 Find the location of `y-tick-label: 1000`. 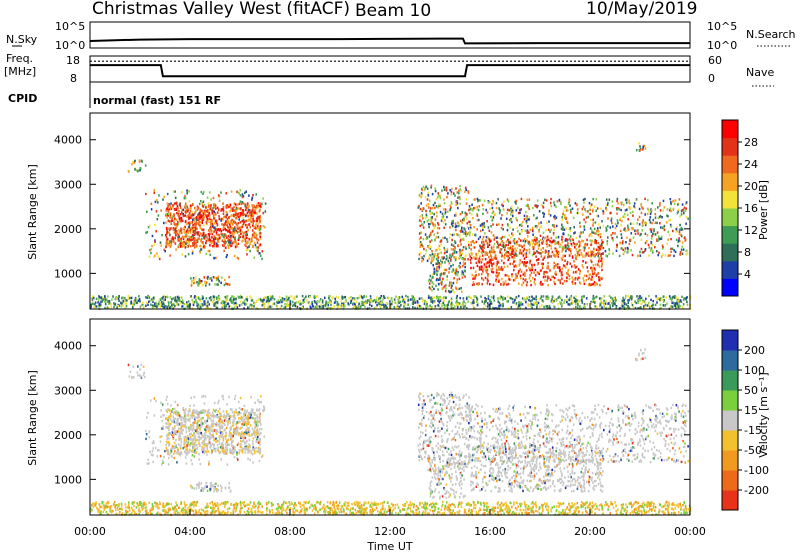

y-tick-label: 1000 is located at coordinates (68, 273).